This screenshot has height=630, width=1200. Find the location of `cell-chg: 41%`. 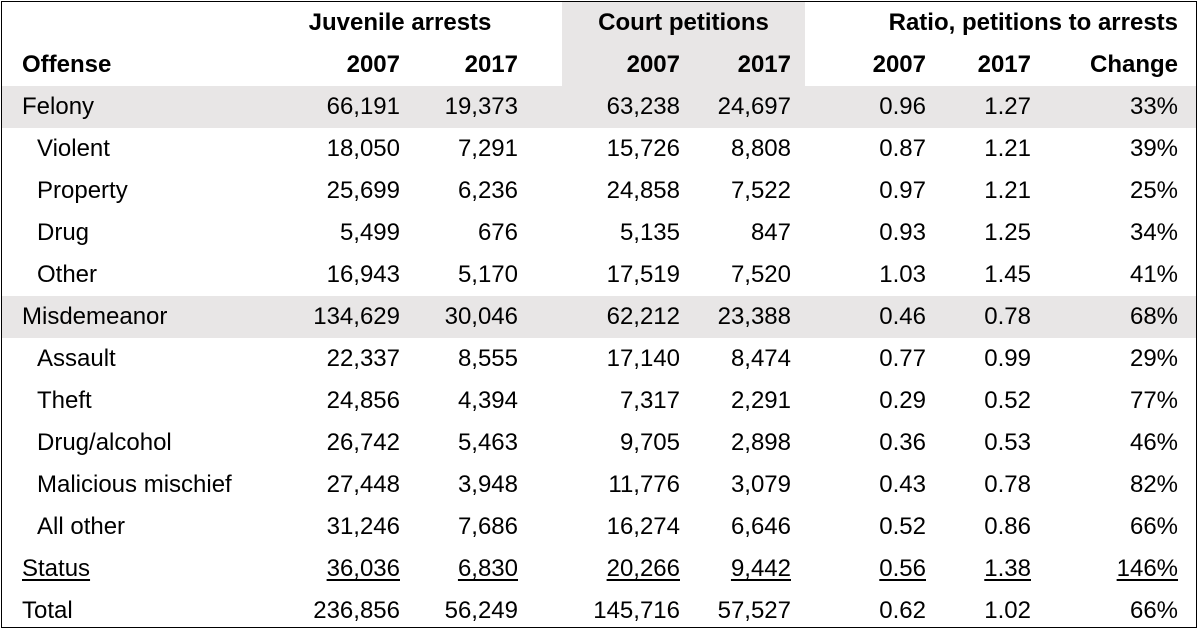

cell-chg: 41% is located at coordinates (1154, 274).